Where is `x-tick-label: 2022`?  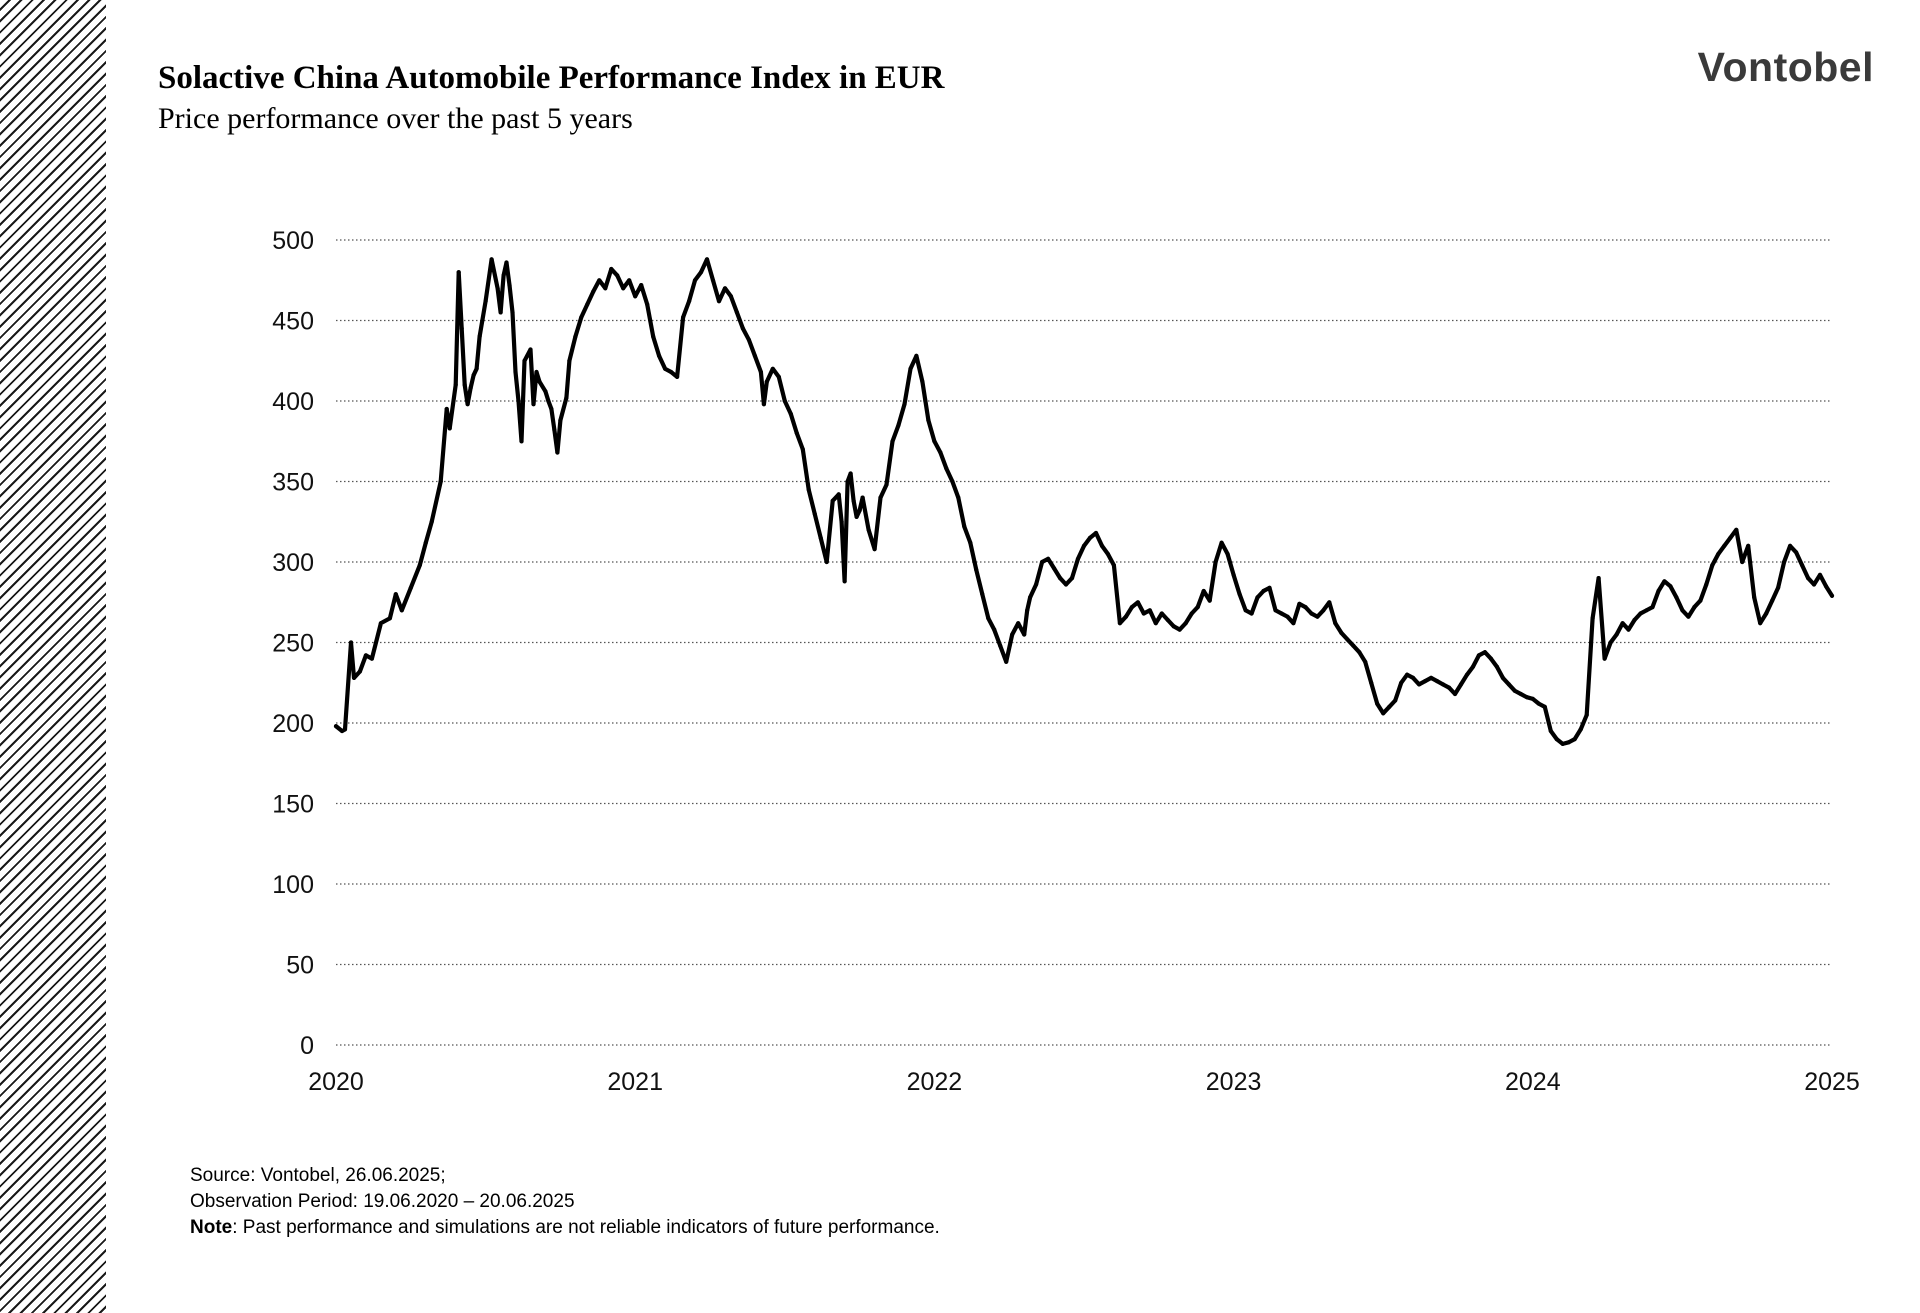
x-tick-label: 2022 is located at coordinates (935, 1082).